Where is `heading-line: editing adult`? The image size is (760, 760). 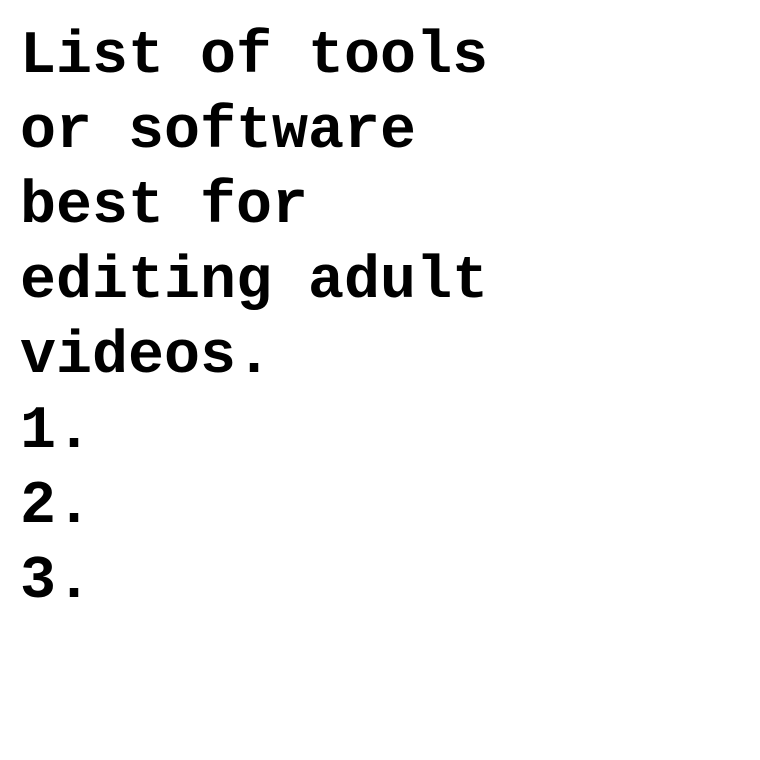 heading-line: editing adult is located at coordinates (254, 282).